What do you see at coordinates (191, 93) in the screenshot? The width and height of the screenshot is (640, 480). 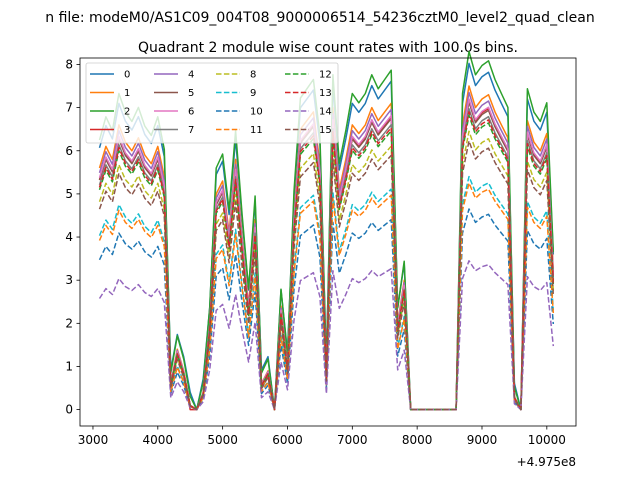 I see `legend-label-5: 5` at bounding box center [191, 93].